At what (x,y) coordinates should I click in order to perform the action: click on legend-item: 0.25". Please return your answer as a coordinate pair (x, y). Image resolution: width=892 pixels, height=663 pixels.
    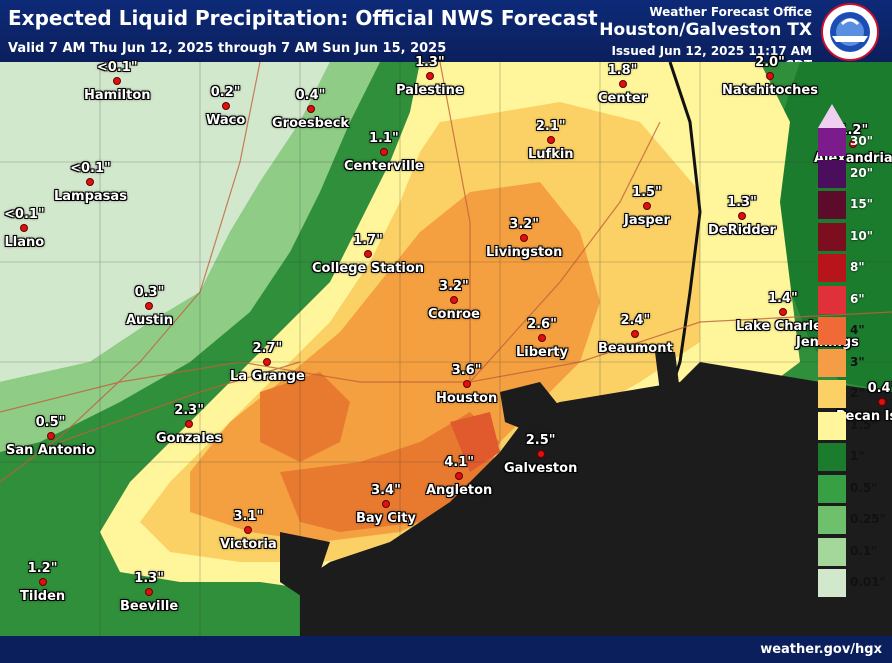
    Looking at the image, I should click on (849, 520).